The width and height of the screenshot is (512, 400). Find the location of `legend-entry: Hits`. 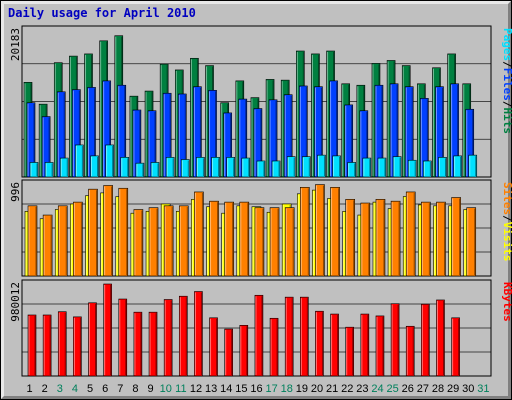

legend-entry: Hits is located at coordinates (506, 121).